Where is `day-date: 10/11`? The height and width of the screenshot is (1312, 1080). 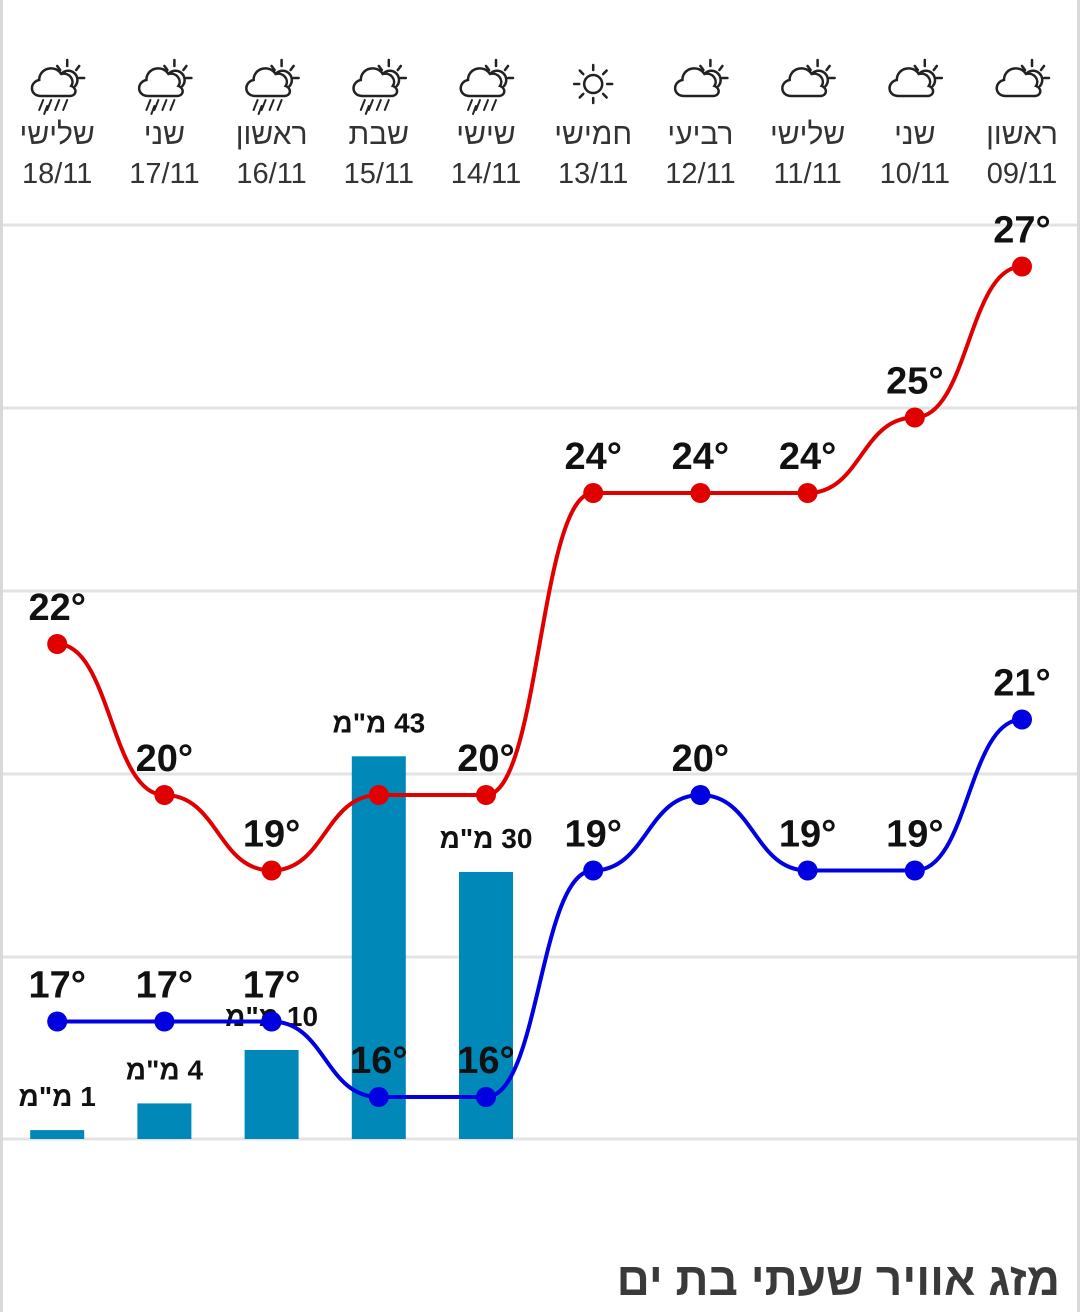 day-date: 10/11 is located at coordinates (915, 174).